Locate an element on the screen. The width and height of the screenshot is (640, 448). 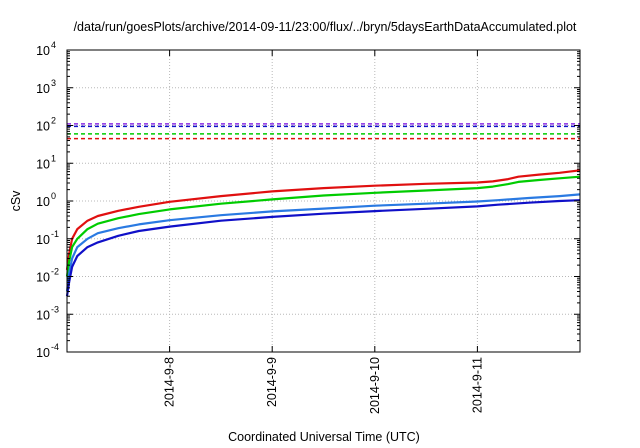
y-tick-label: 10 -2 is located at coordinates (47, 276).